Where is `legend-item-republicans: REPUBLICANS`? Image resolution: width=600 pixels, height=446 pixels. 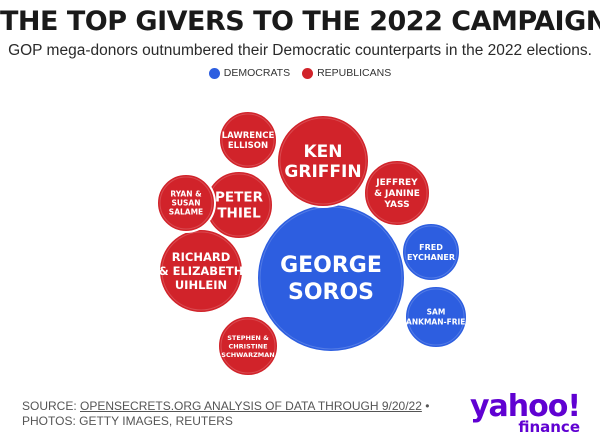 legend-item-republicans: REPUBLICANS is located at coordinates (346, 73).